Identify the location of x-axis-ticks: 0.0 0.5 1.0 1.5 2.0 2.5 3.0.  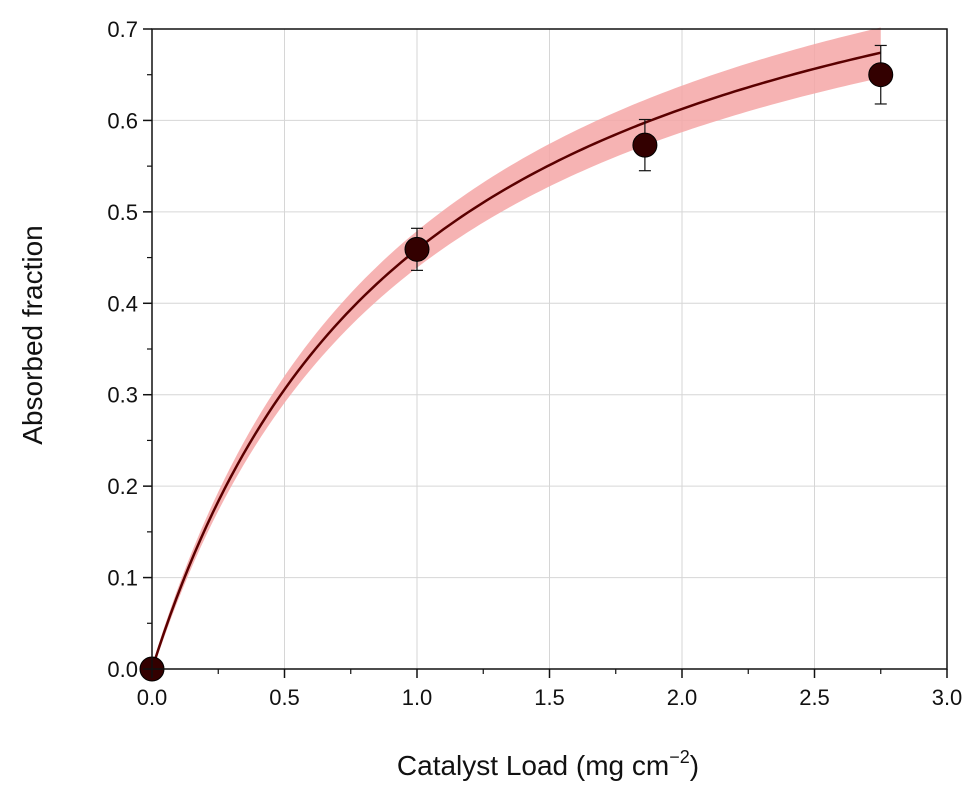
(550, 689).